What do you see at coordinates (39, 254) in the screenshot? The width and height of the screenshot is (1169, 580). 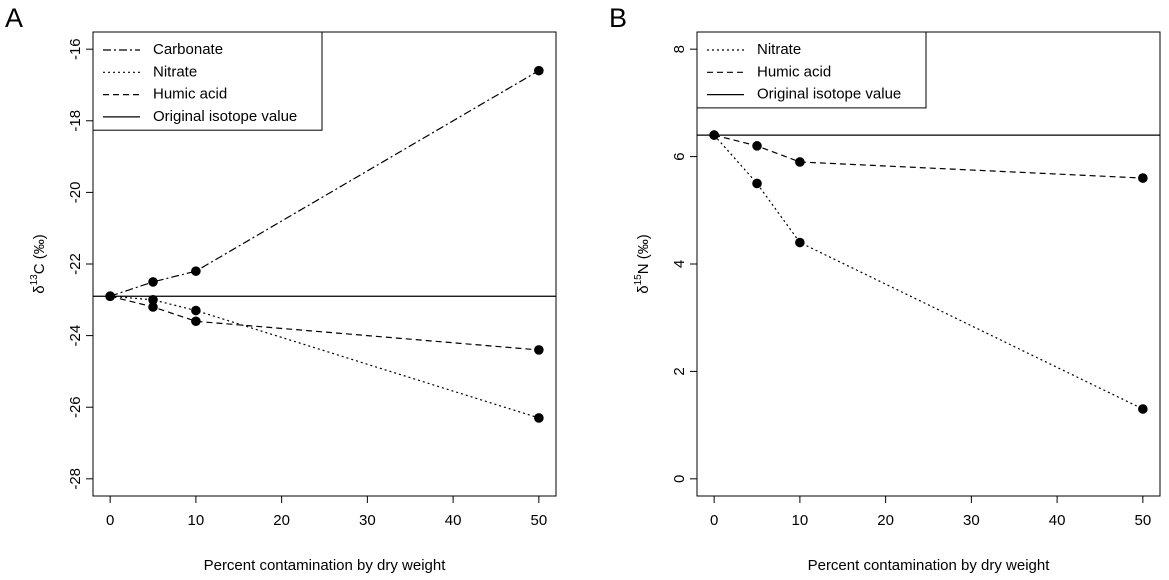 I see `y-axis-title-part: C (‰)` at bounding box center [39, 254].